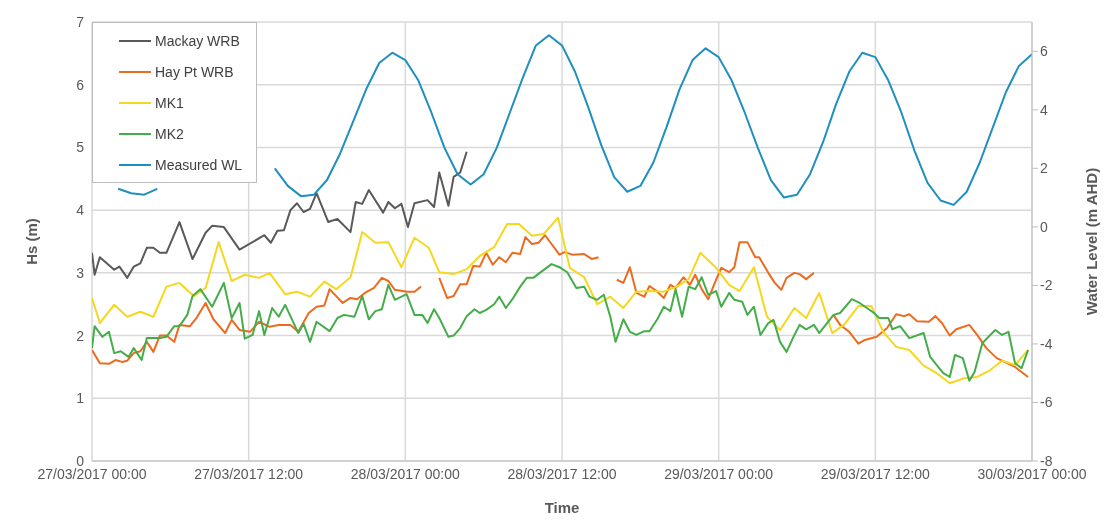 This screenshot has height=531, width=1112. What do you see at coordinates (1044, 226) in the screenshot?
I see `y2-tick-label: 0` at bounding box center [1044, 226].